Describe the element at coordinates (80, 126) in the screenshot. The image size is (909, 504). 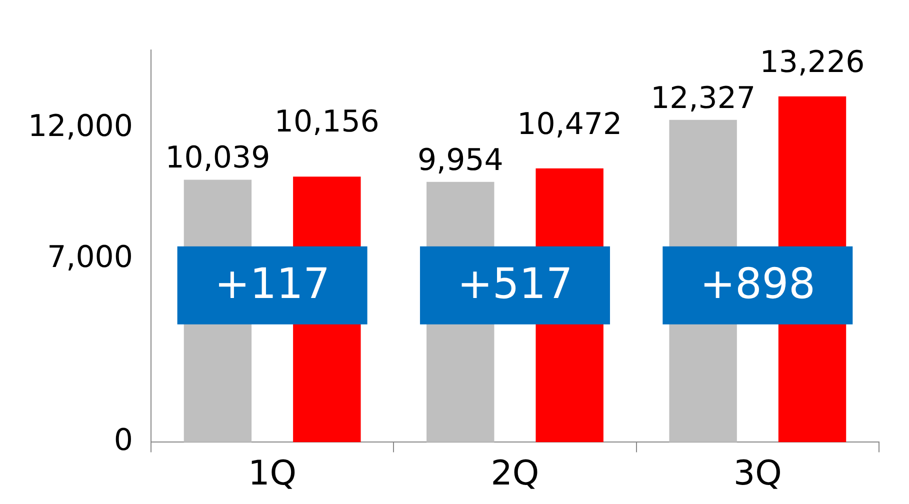
I see `y-tick-label: 12,000` at that location.